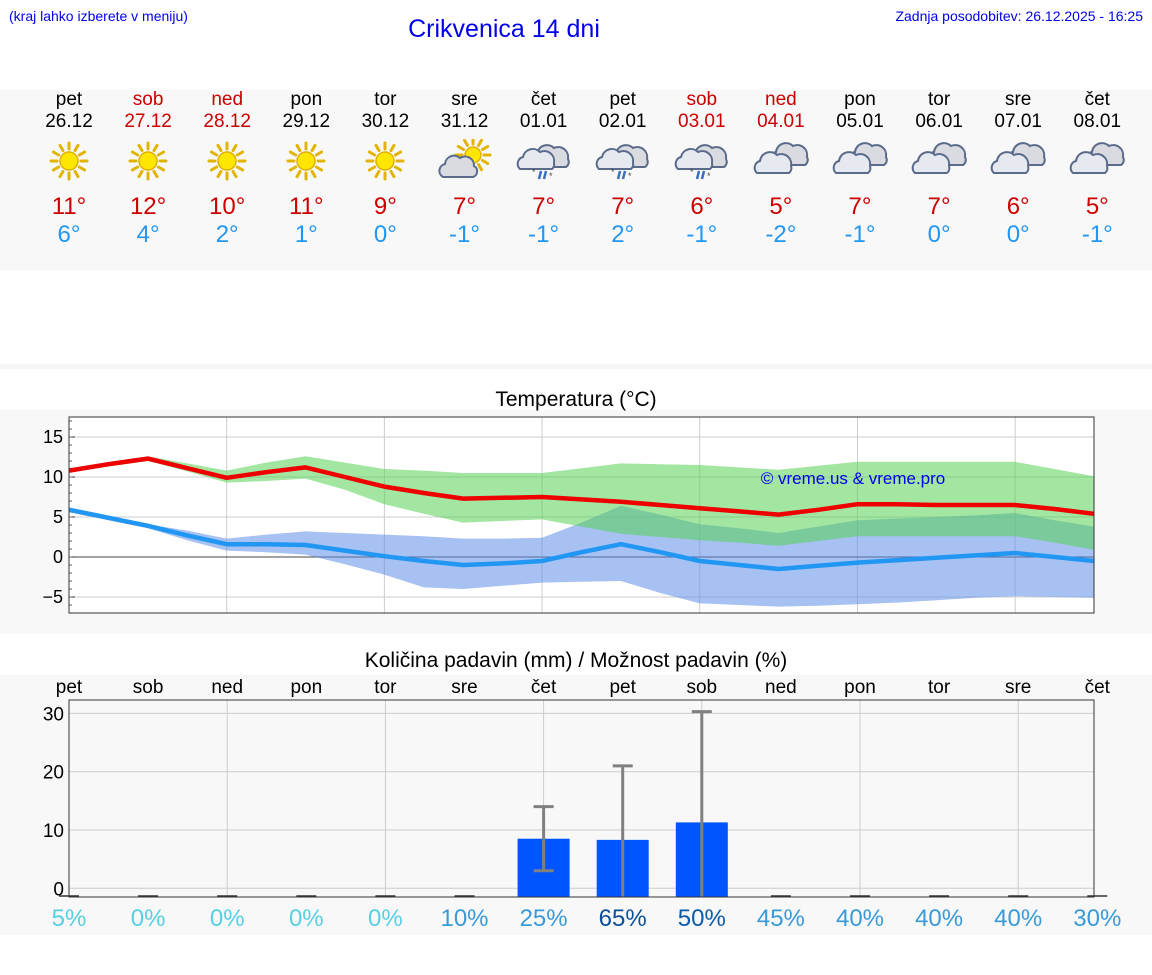 The width and height of the screenshot is (1152, 975). I want to click on forecast-day: pet 26.12 11° 6°, so click(69, 169).